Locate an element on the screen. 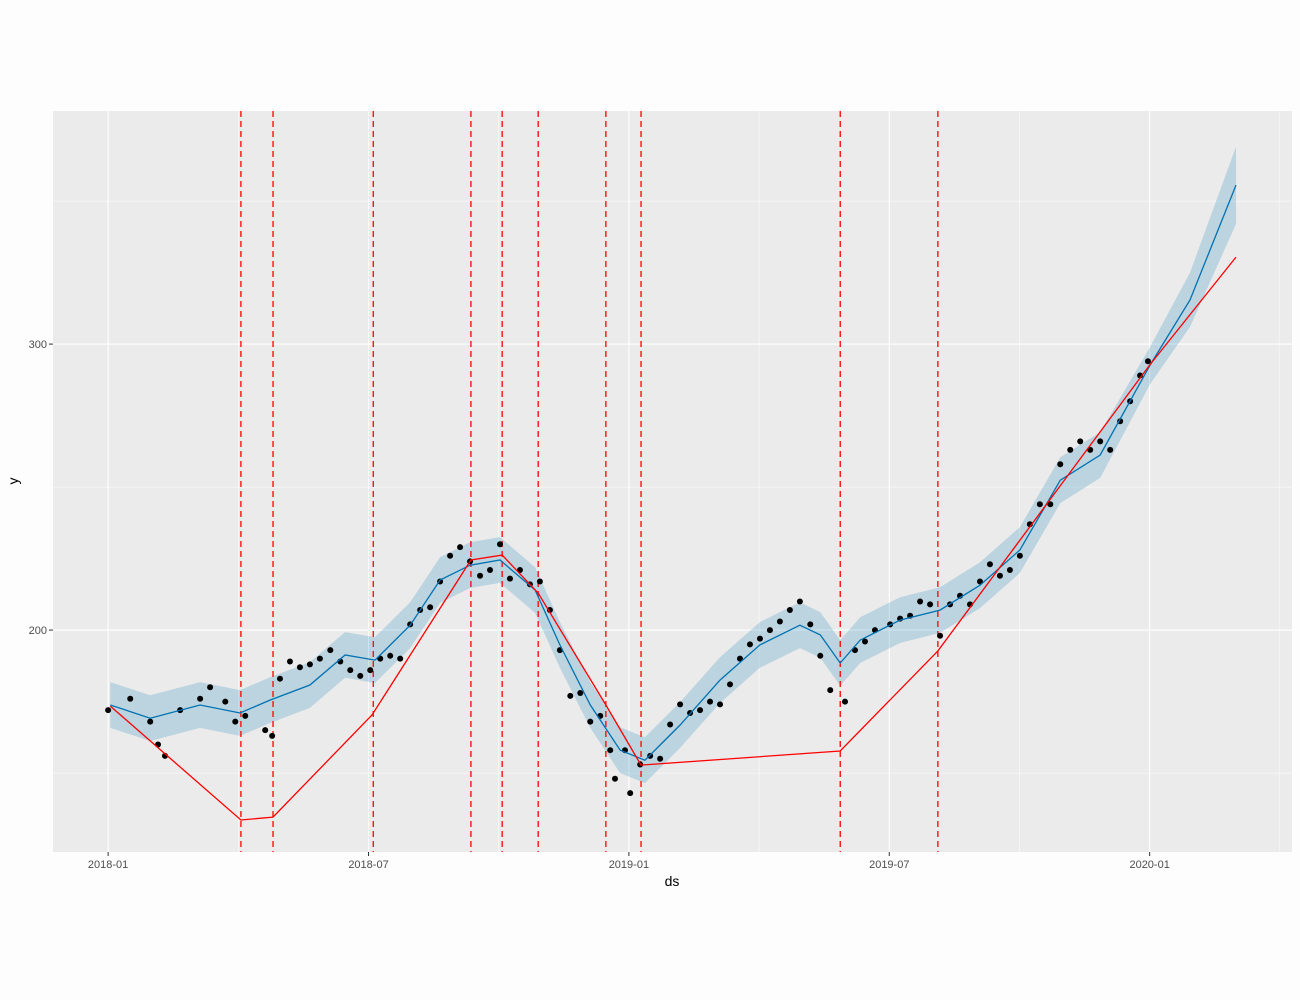 This screenshot has width=1300, height=1005. x-tick-label: 2019-07 is located at coordinates (889, 865).